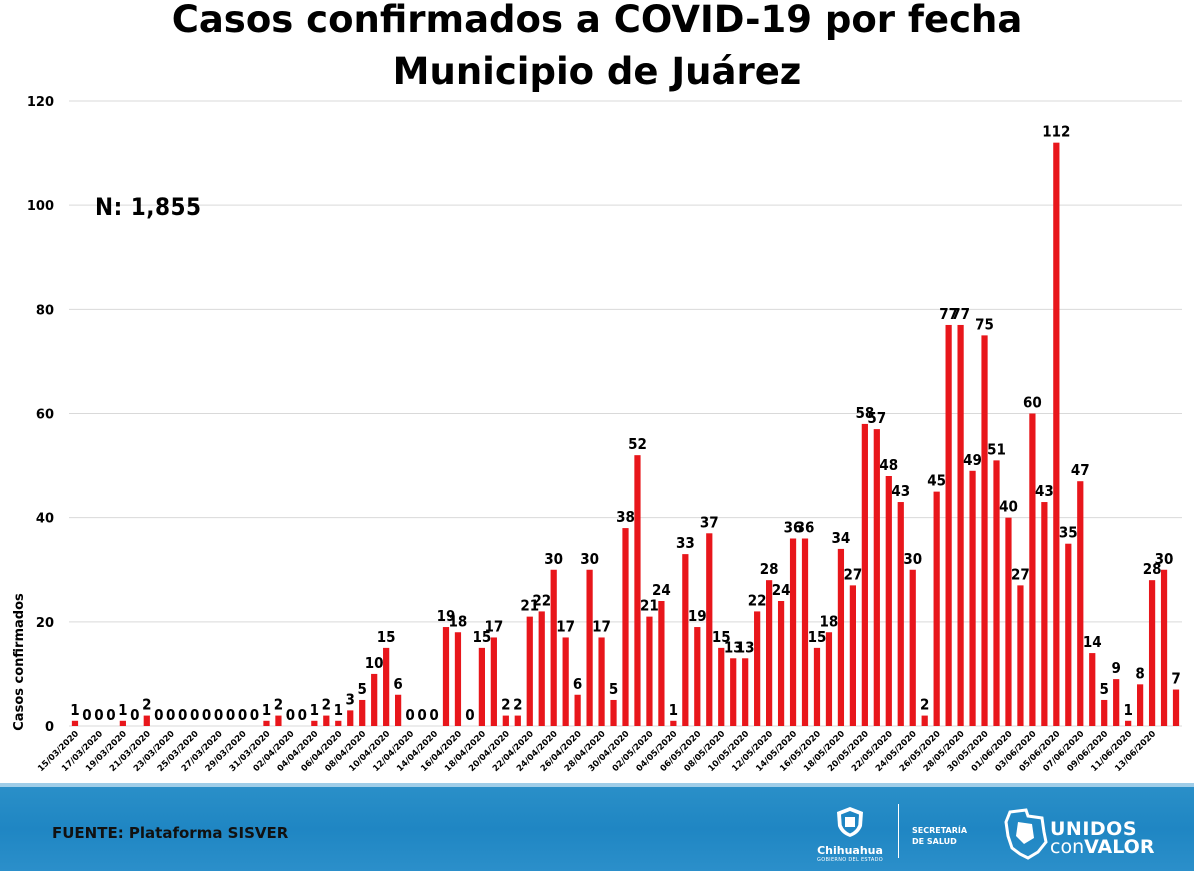  I want to click on data-label: 30, so click(553, 559).